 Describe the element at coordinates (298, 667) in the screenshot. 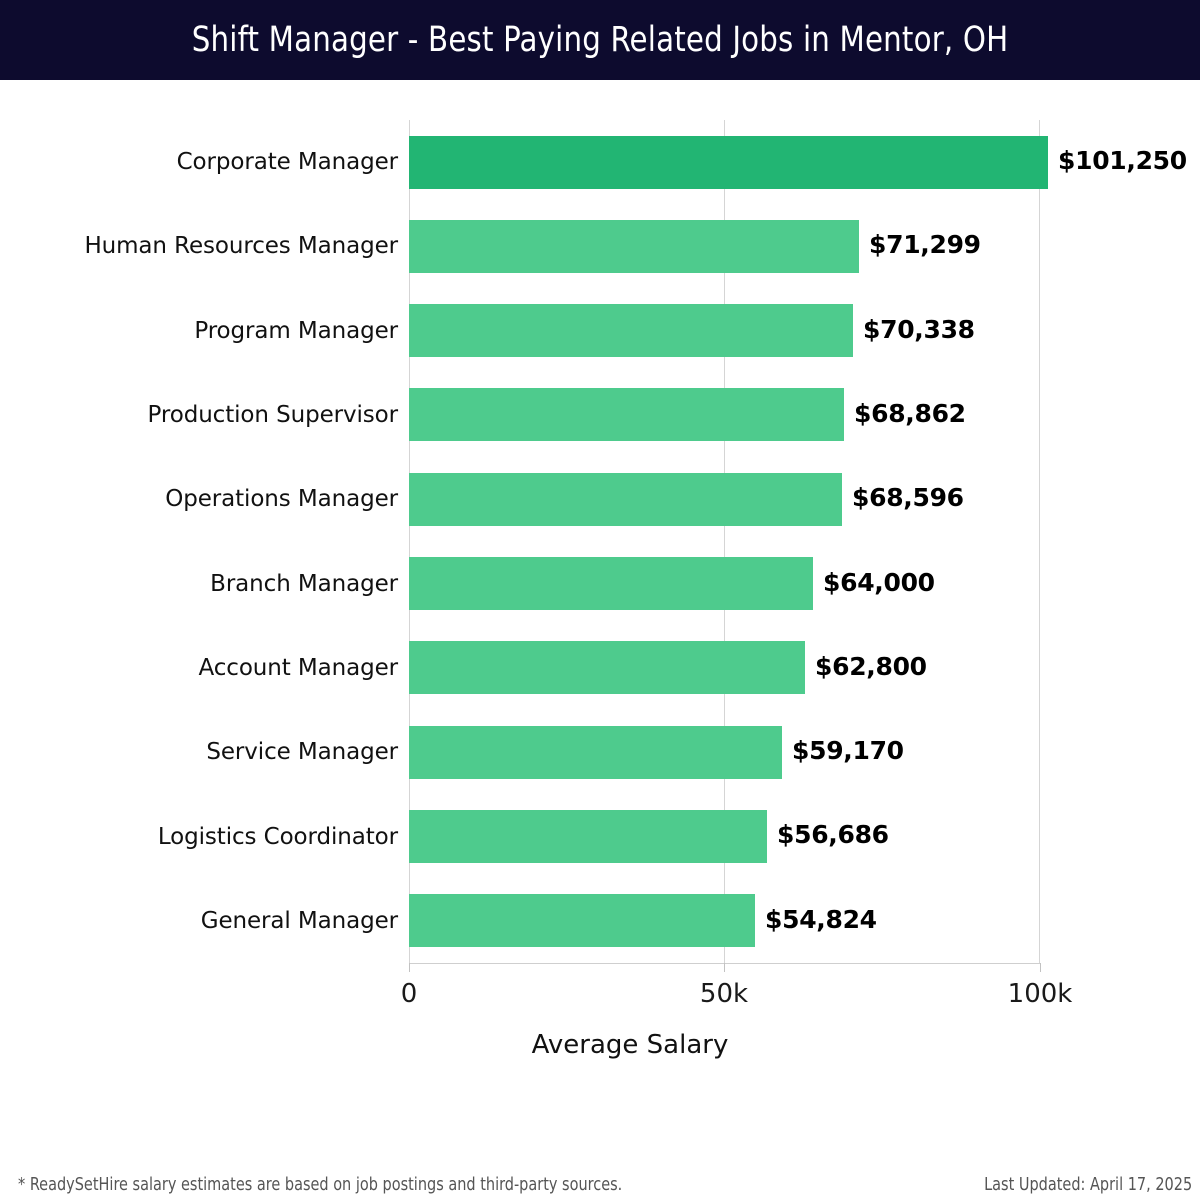

I see `bar-category-label: Account Manager` at that location.